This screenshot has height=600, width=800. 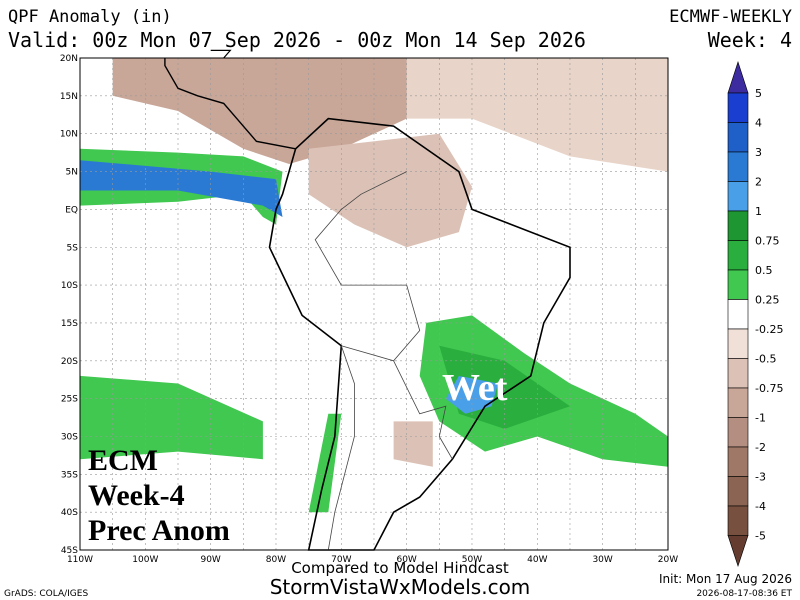 I want to click on colorbar-label: -0.75, so click(x=769, y=388).